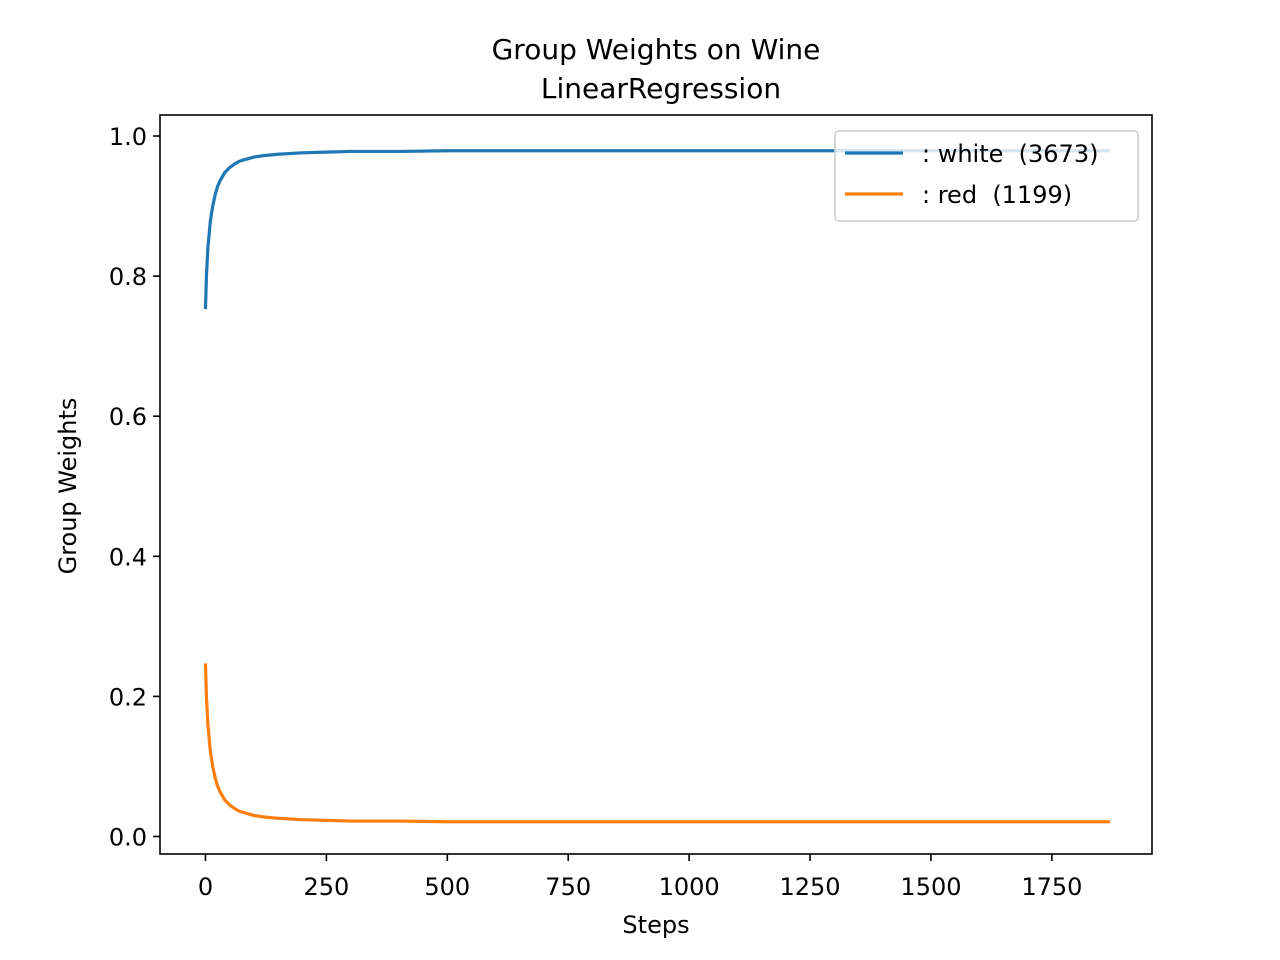  What do you see at coordinates (128, 277) in the screenshot?
I see `y-tick-label: 0.8` at bounding box center [128, 277].